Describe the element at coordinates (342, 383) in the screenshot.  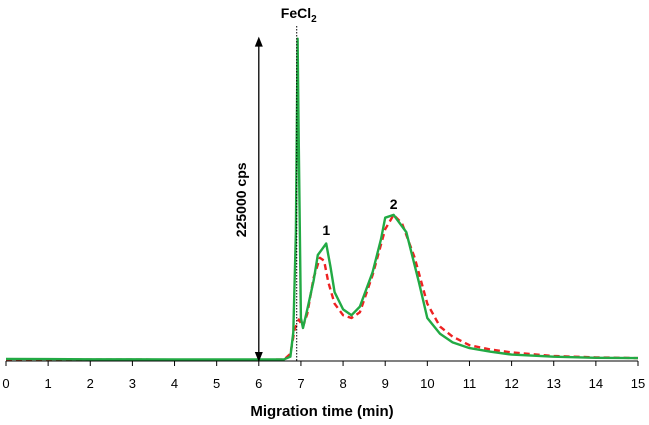
I see `x-tick-label: 8` at that location.